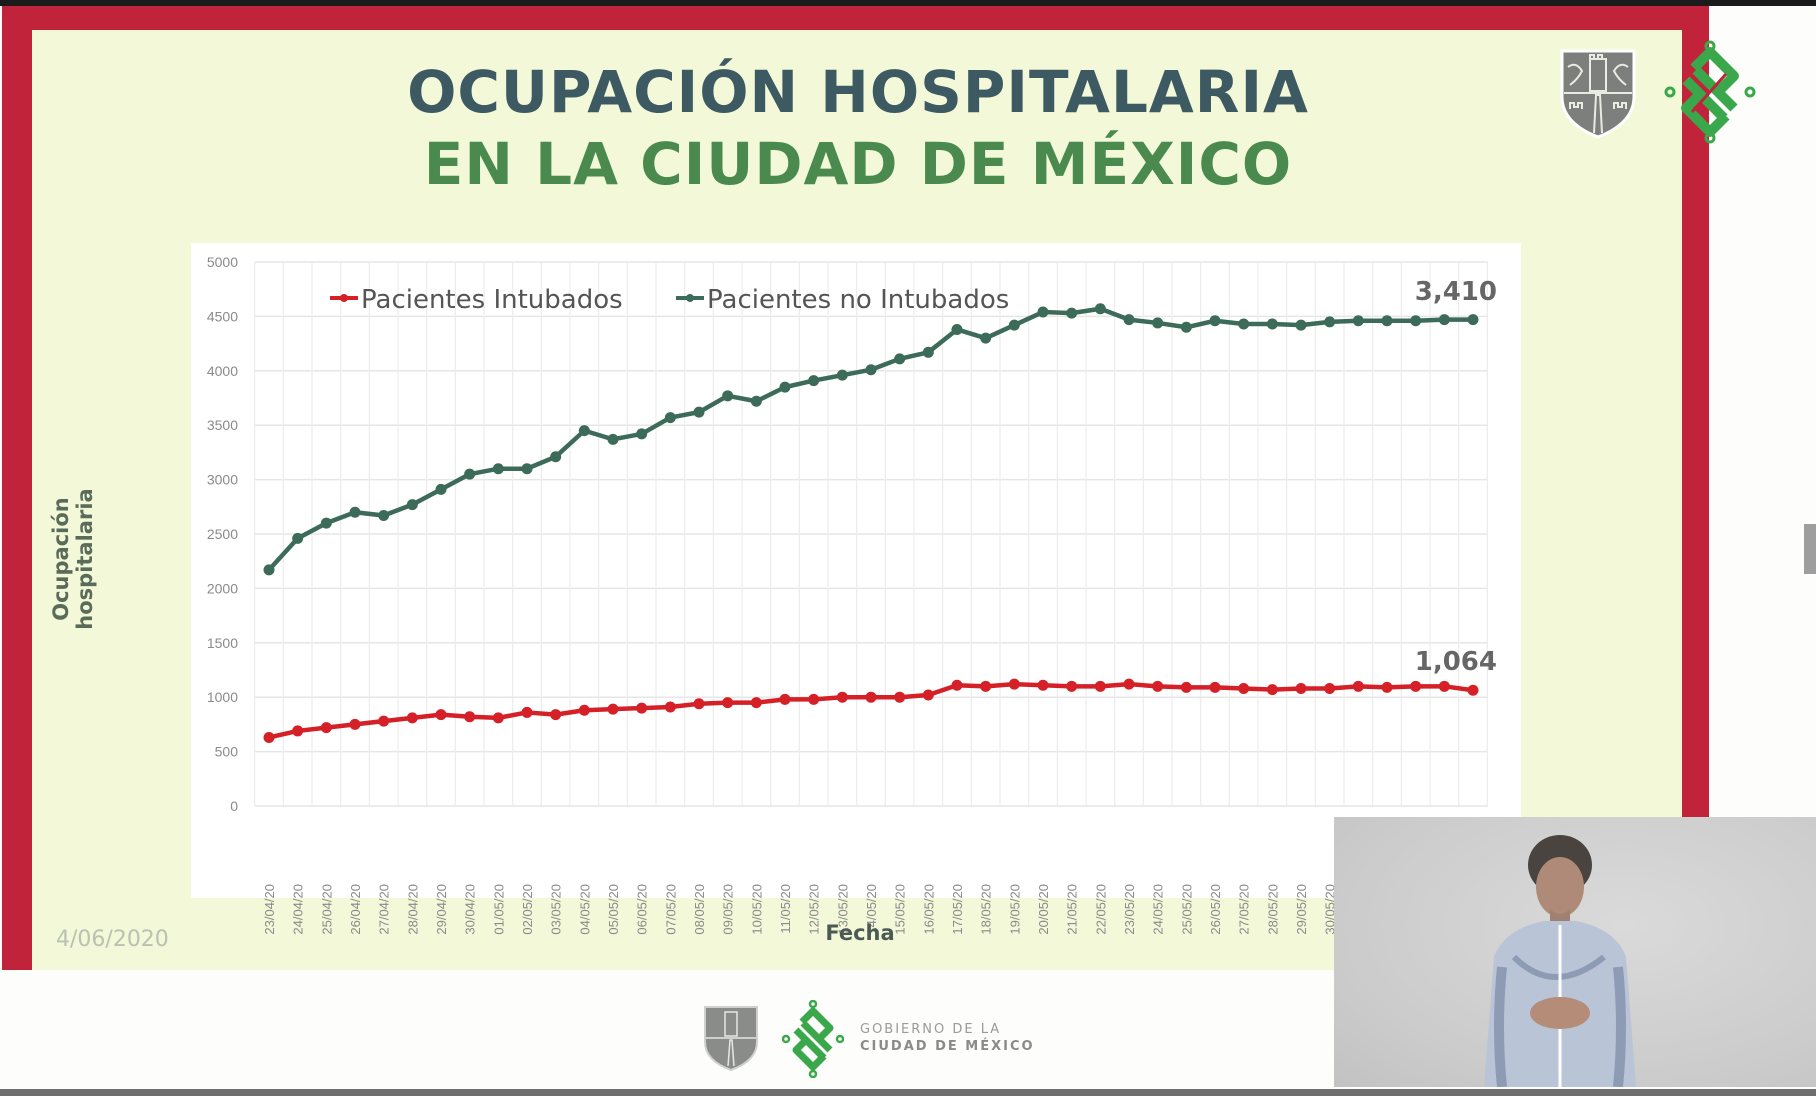 The height and width of the screenshot is (1096, 1816). What do you see at coordinates (355, 909) in the screenshot?
I see `x-tick-label: 26/04/20` at bounding box center [355, 909].